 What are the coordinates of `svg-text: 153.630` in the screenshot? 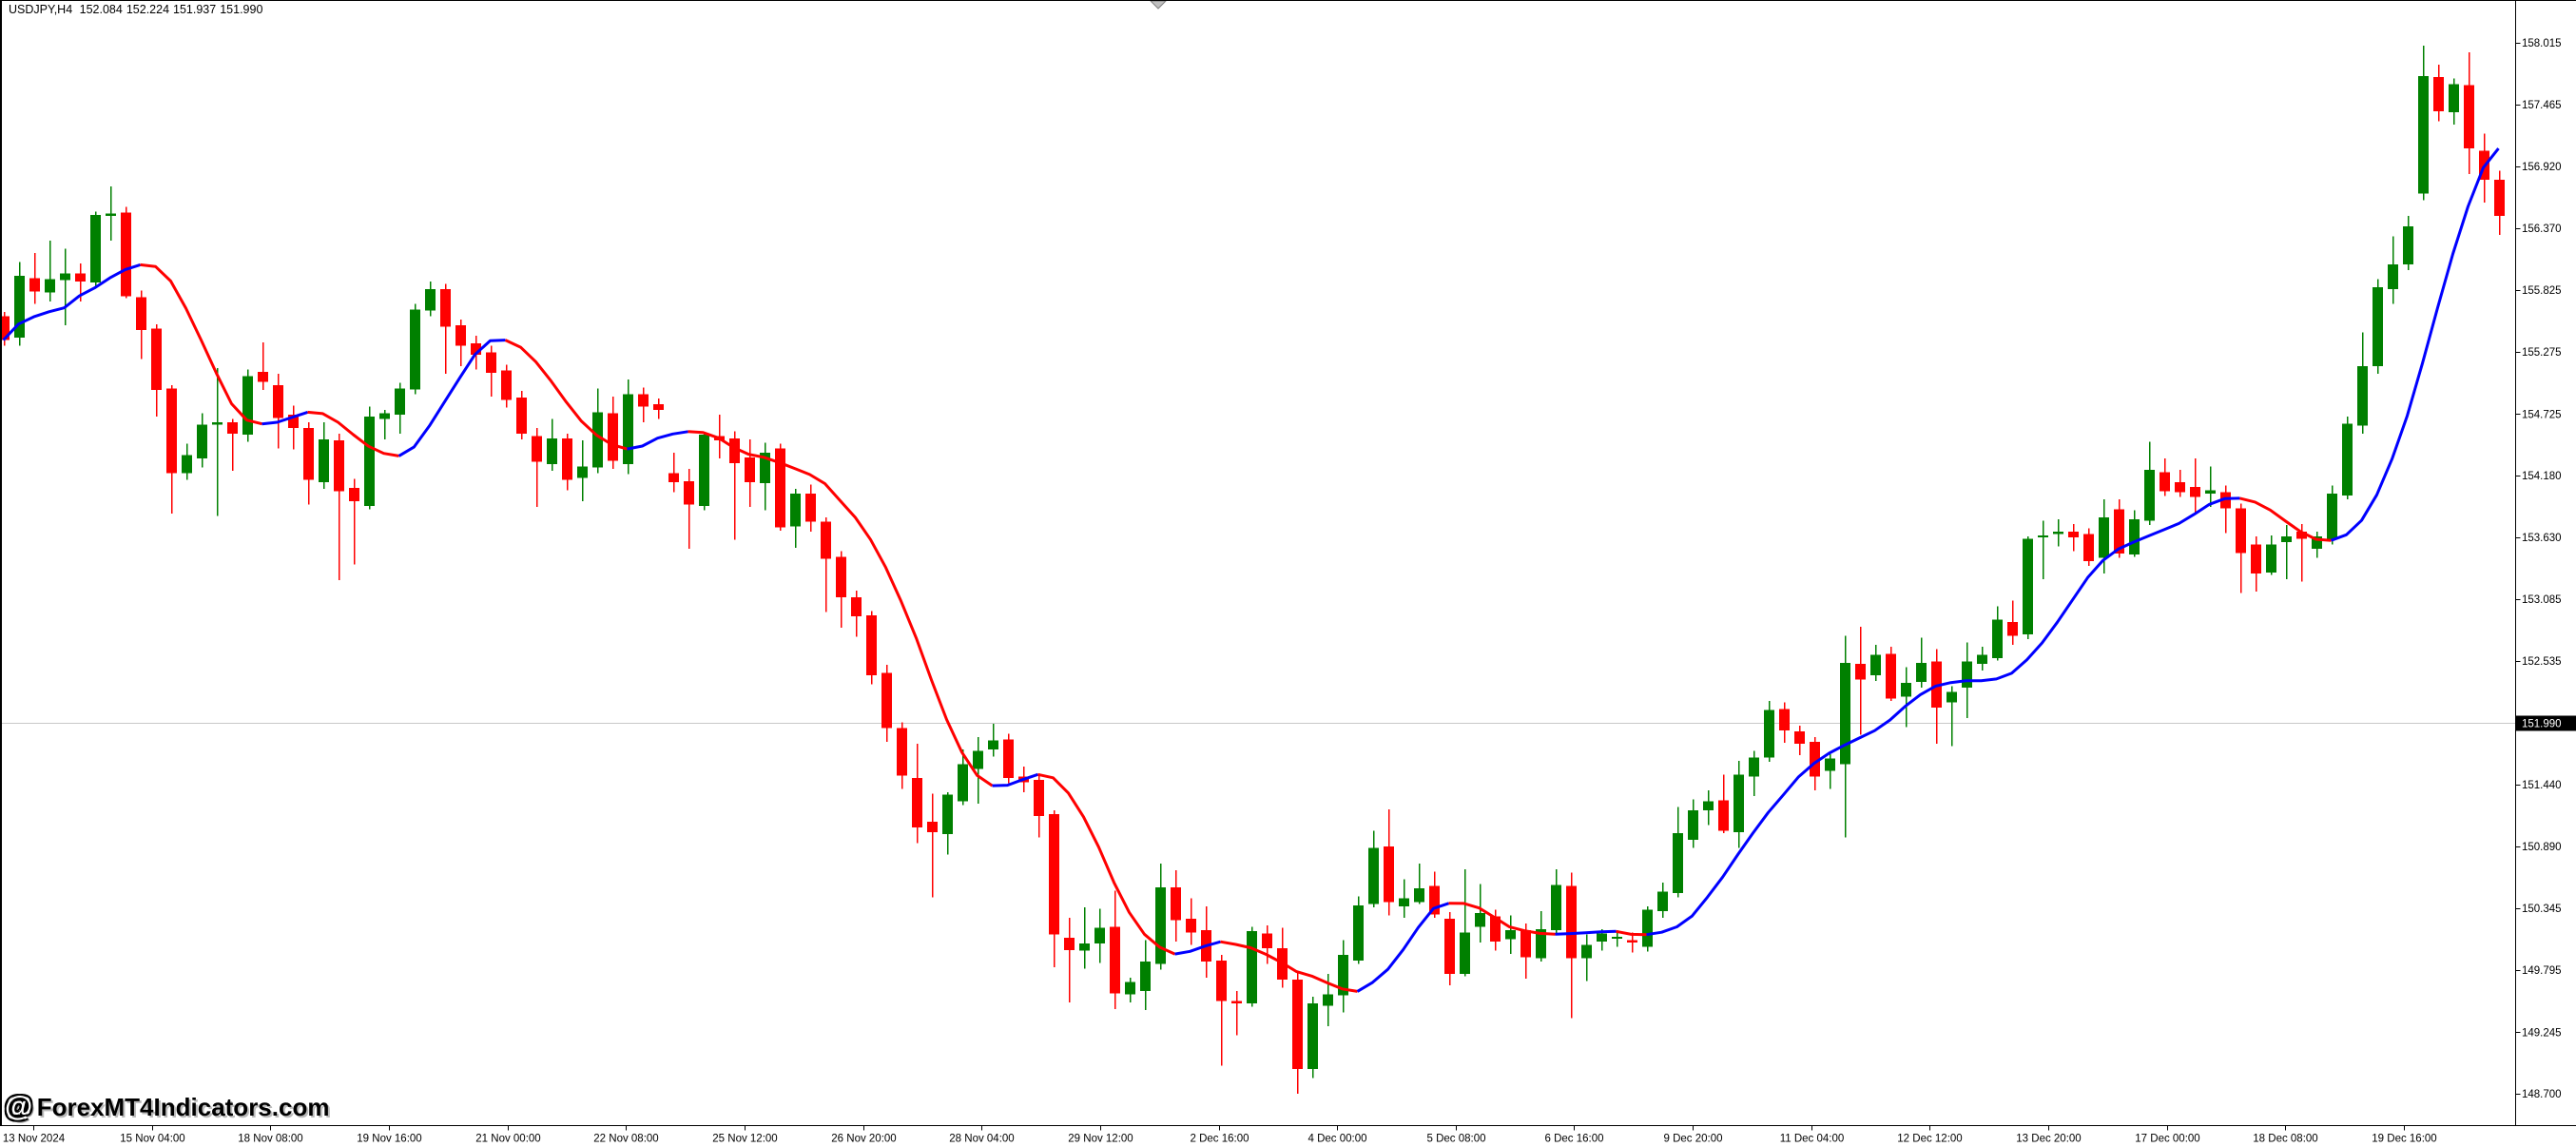 It's located at (2542, 538).